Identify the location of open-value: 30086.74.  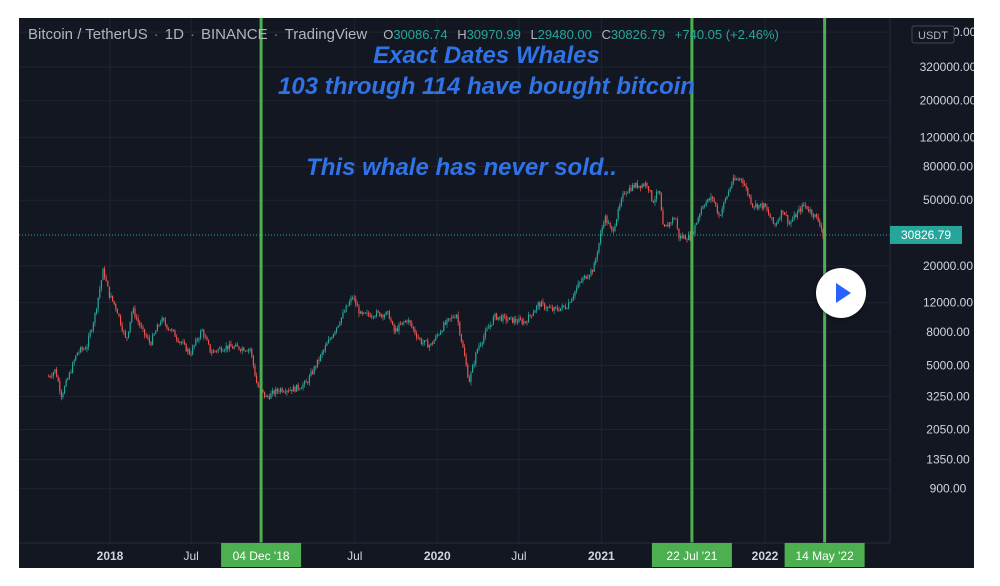
(420, 34).